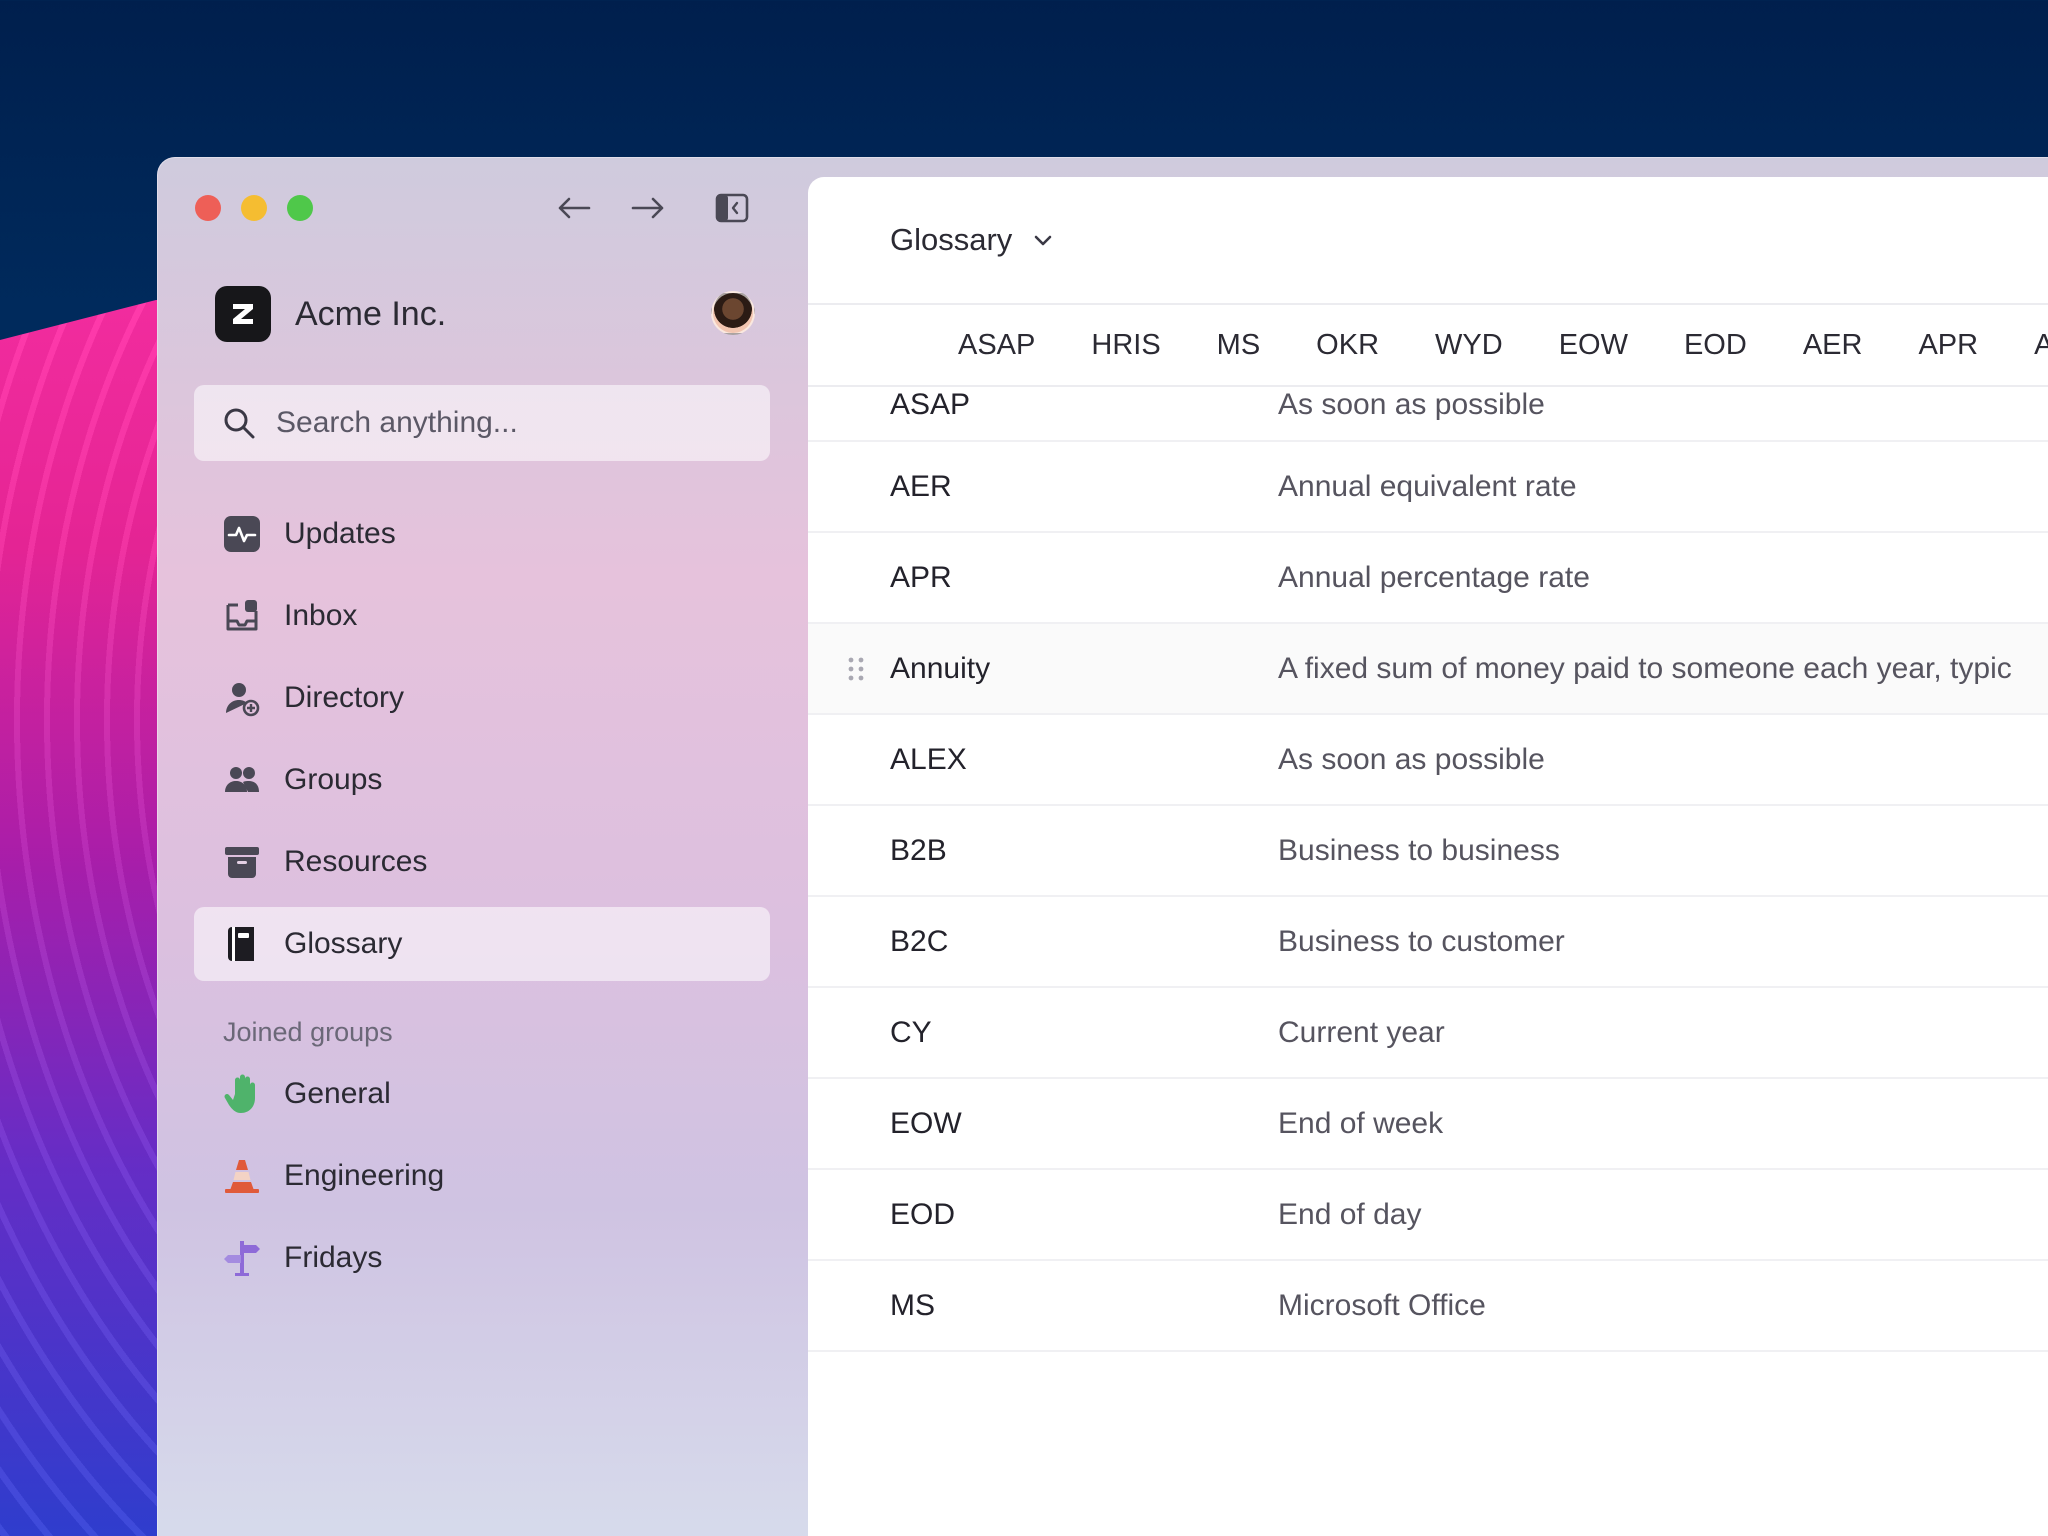 The width and height of the screenshot is (2048, 1536). What do you see at coordinates (912, 1305) in the screenshot?
I see `glossary-term: MS` at bounding box center [912, 1305].